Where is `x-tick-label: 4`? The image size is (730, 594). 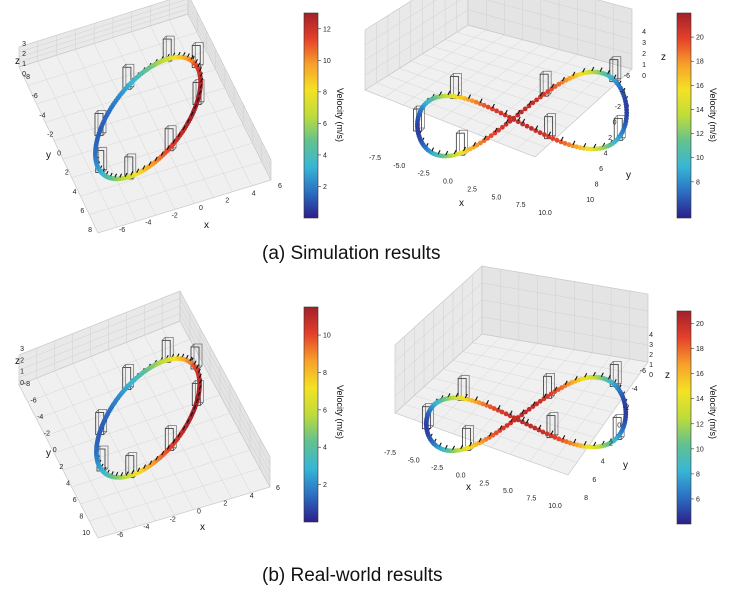
x-tick-label: 4 is located at coordinates (254, 193).